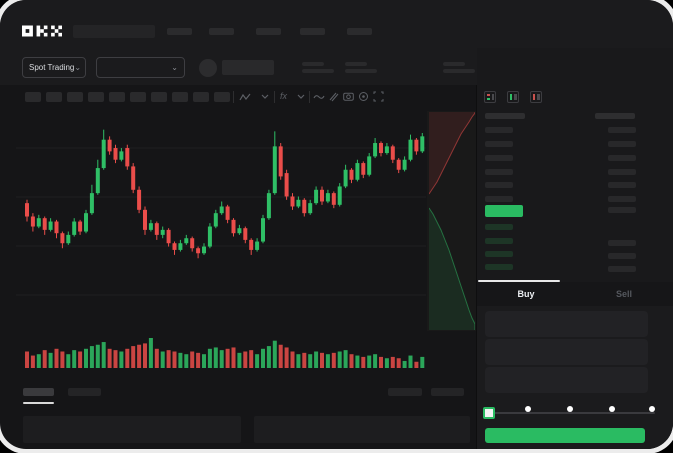 The width and height of the screenshot is (673, 453). What do you see at coordinates (208, 68) in the screenshot?
I see `pair-avatar` at bounding box center [208, 68].